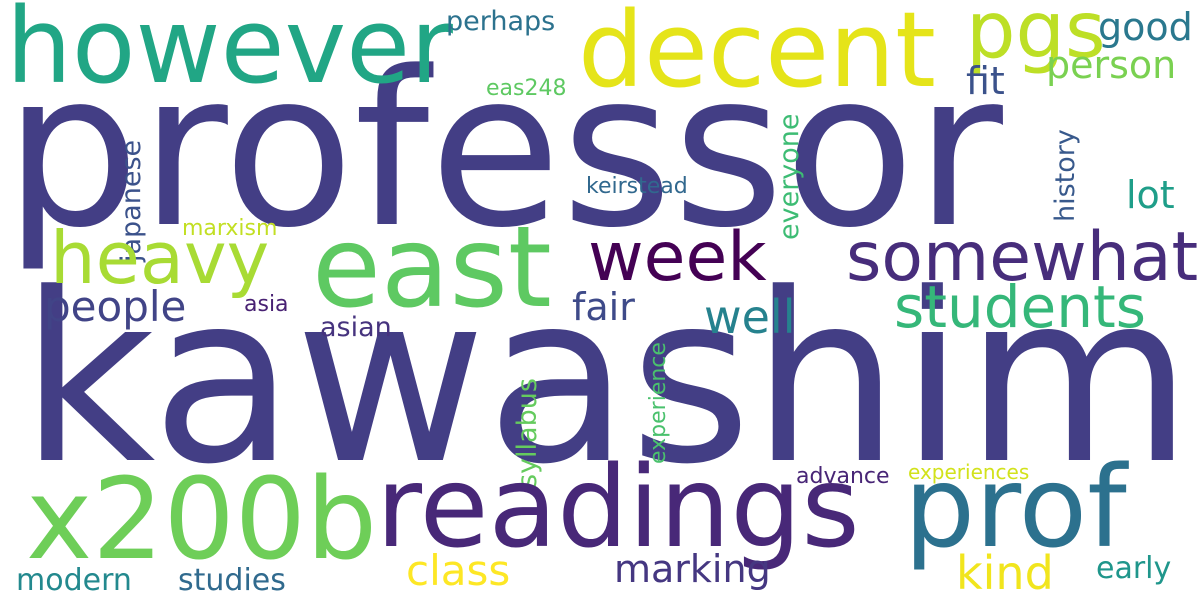 This screenshot has height=600, width=1200. What do you see at coordinates (1020, 307) in the screenshot?
I see `word-students: students` at bounding box center [1020, 307].